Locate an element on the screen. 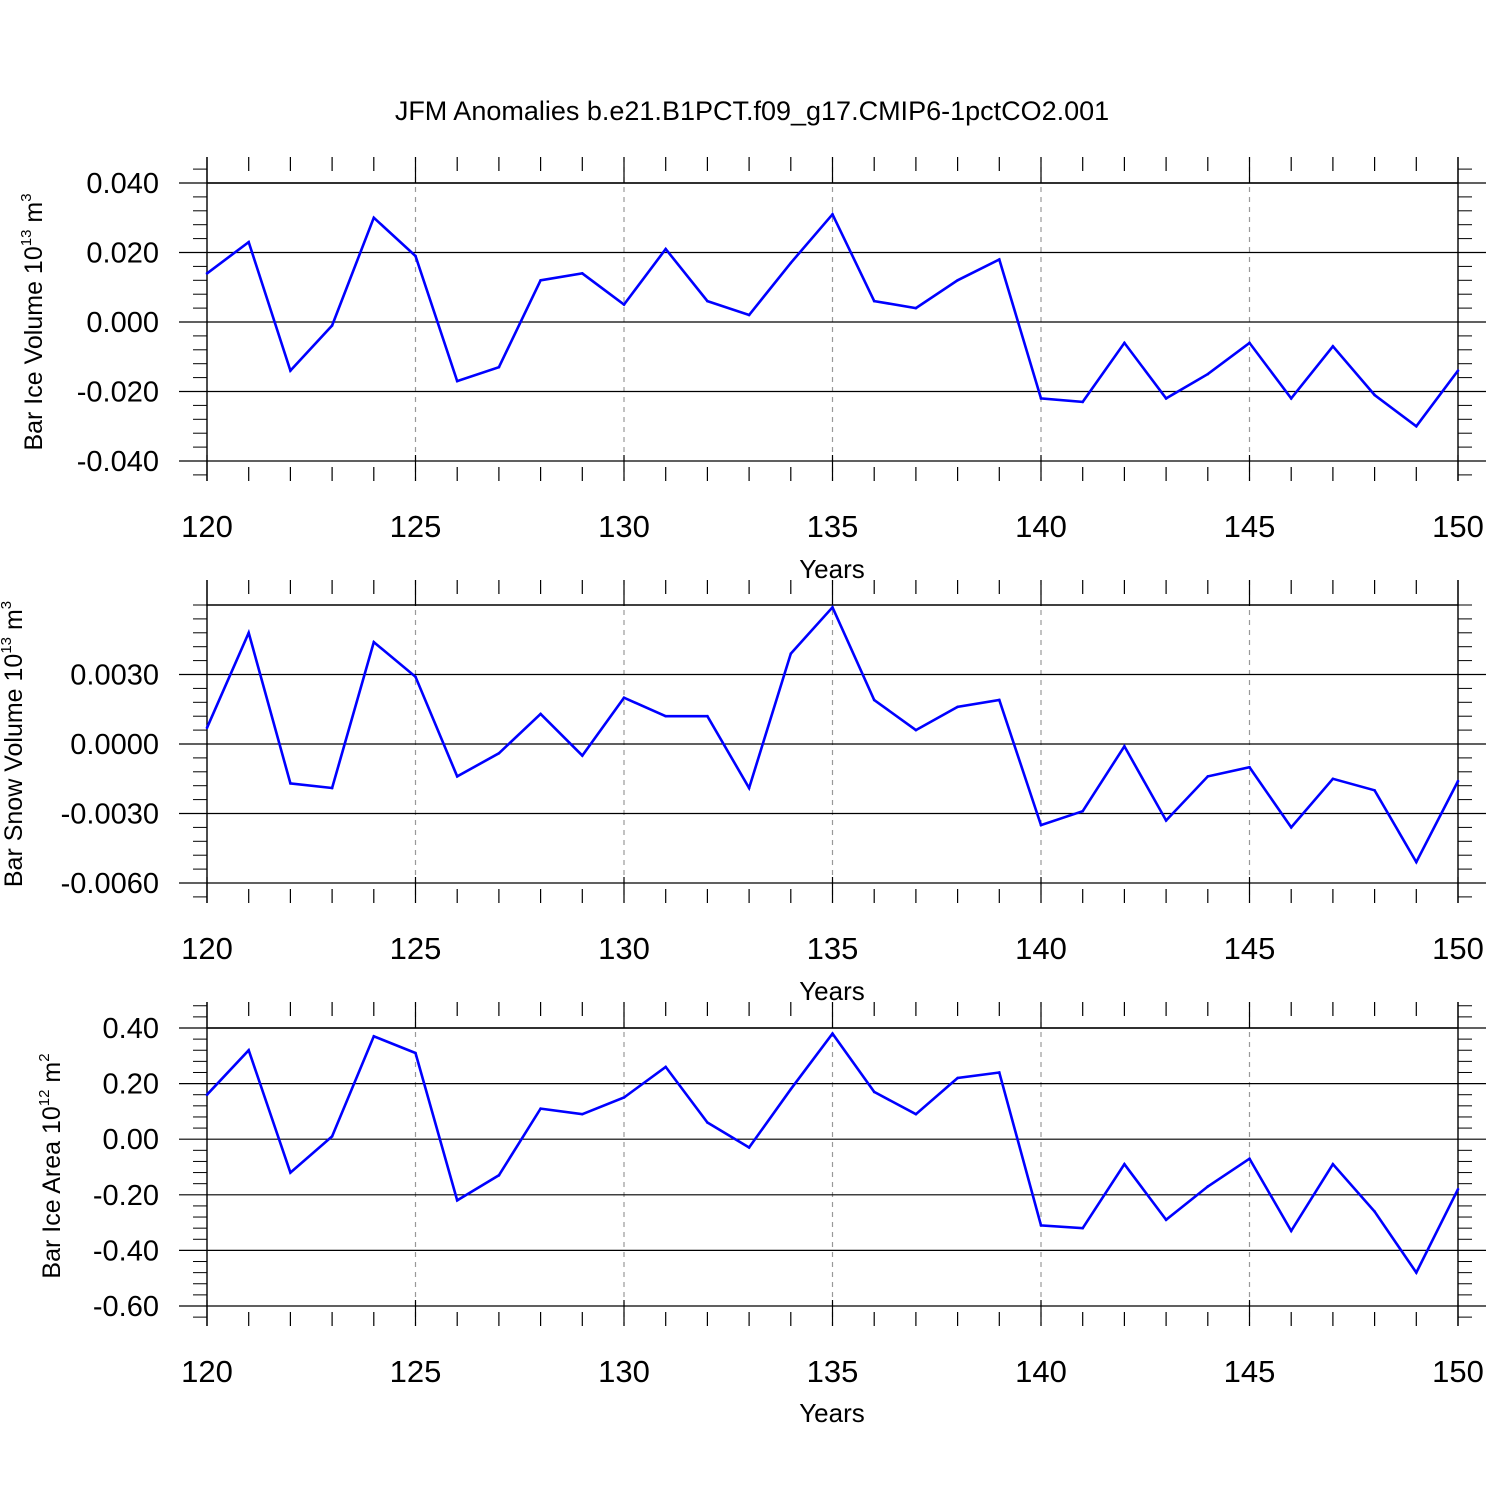  y-tick-label: -0.60 is located at coordinates (126, 1307).